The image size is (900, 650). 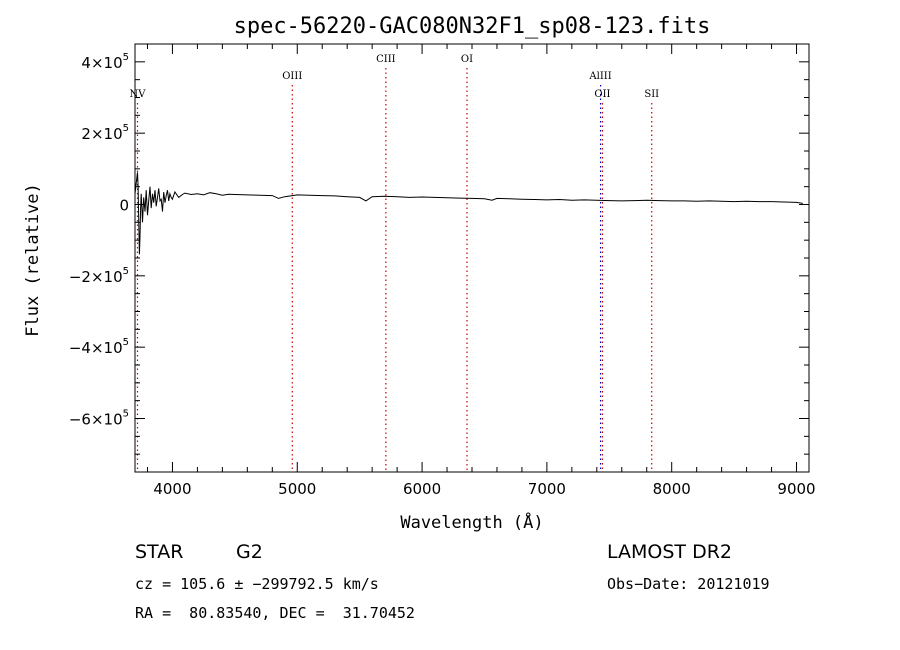 I want to click on obs-date-readout: Obs−Date: 20121019, so click(x=688, y=584).